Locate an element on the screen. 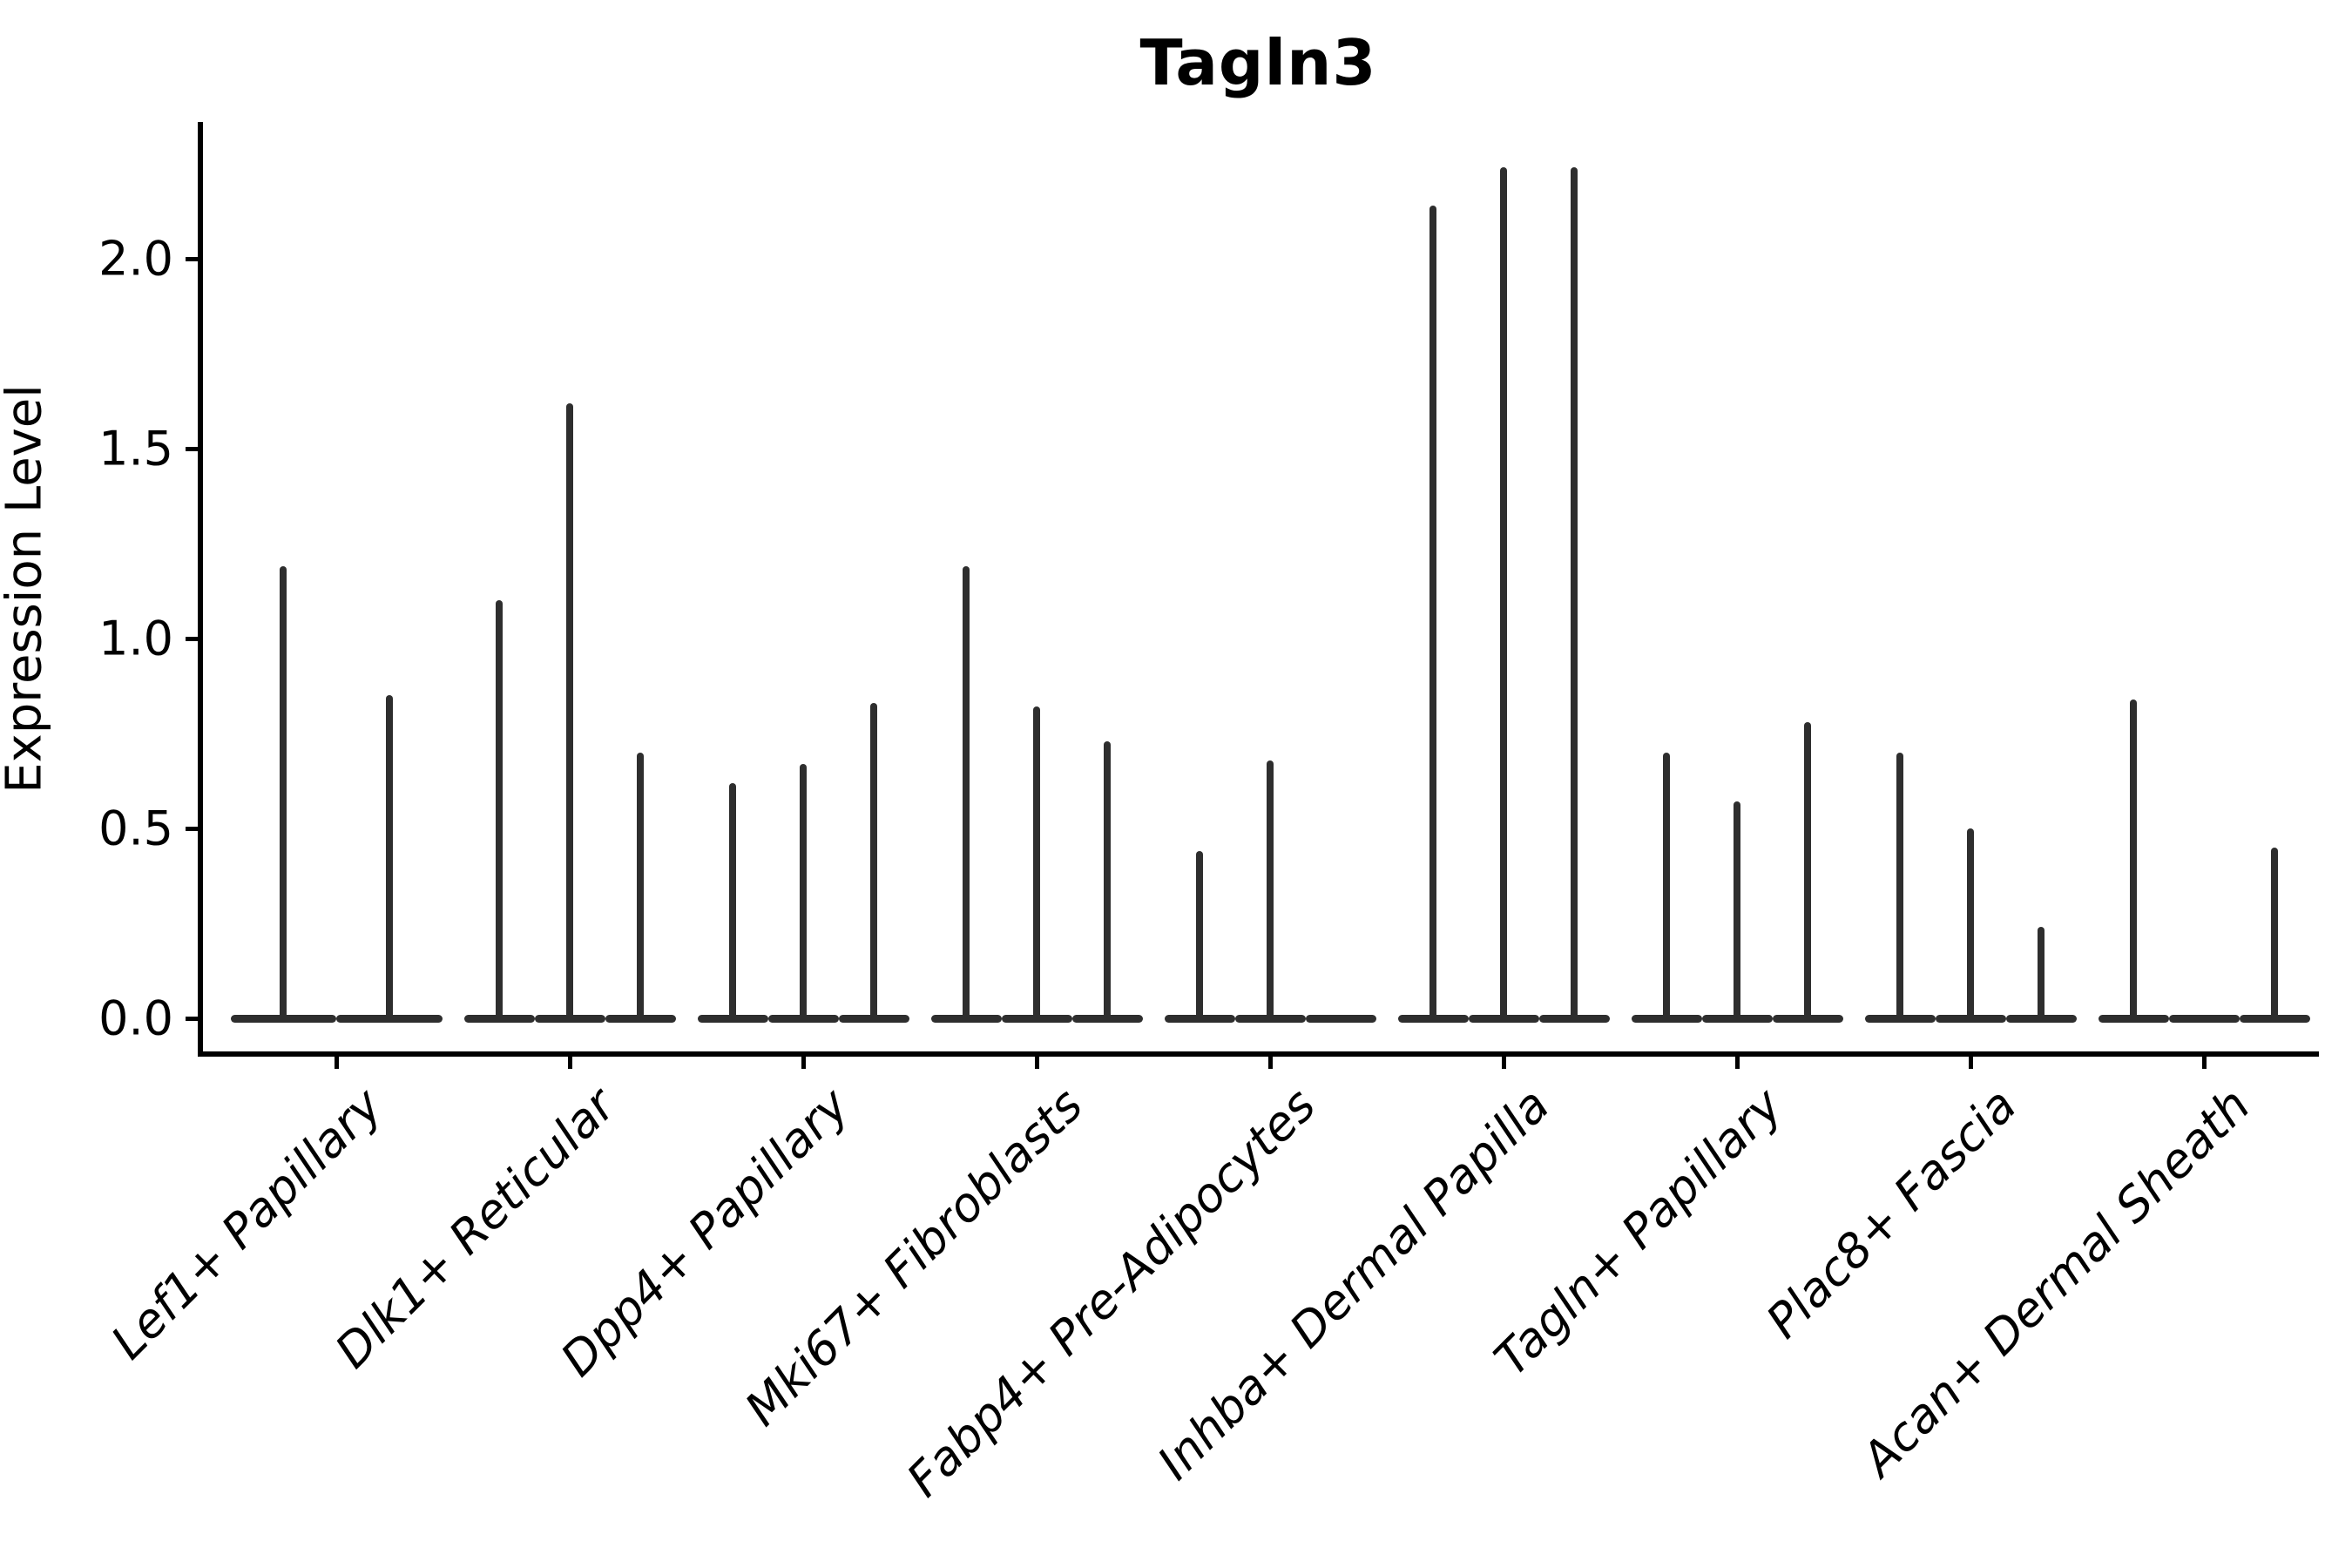 The width and height of the screenshot is (2352, 1568). y-tick-label: 1.5 is located at coordinates (135, 448).